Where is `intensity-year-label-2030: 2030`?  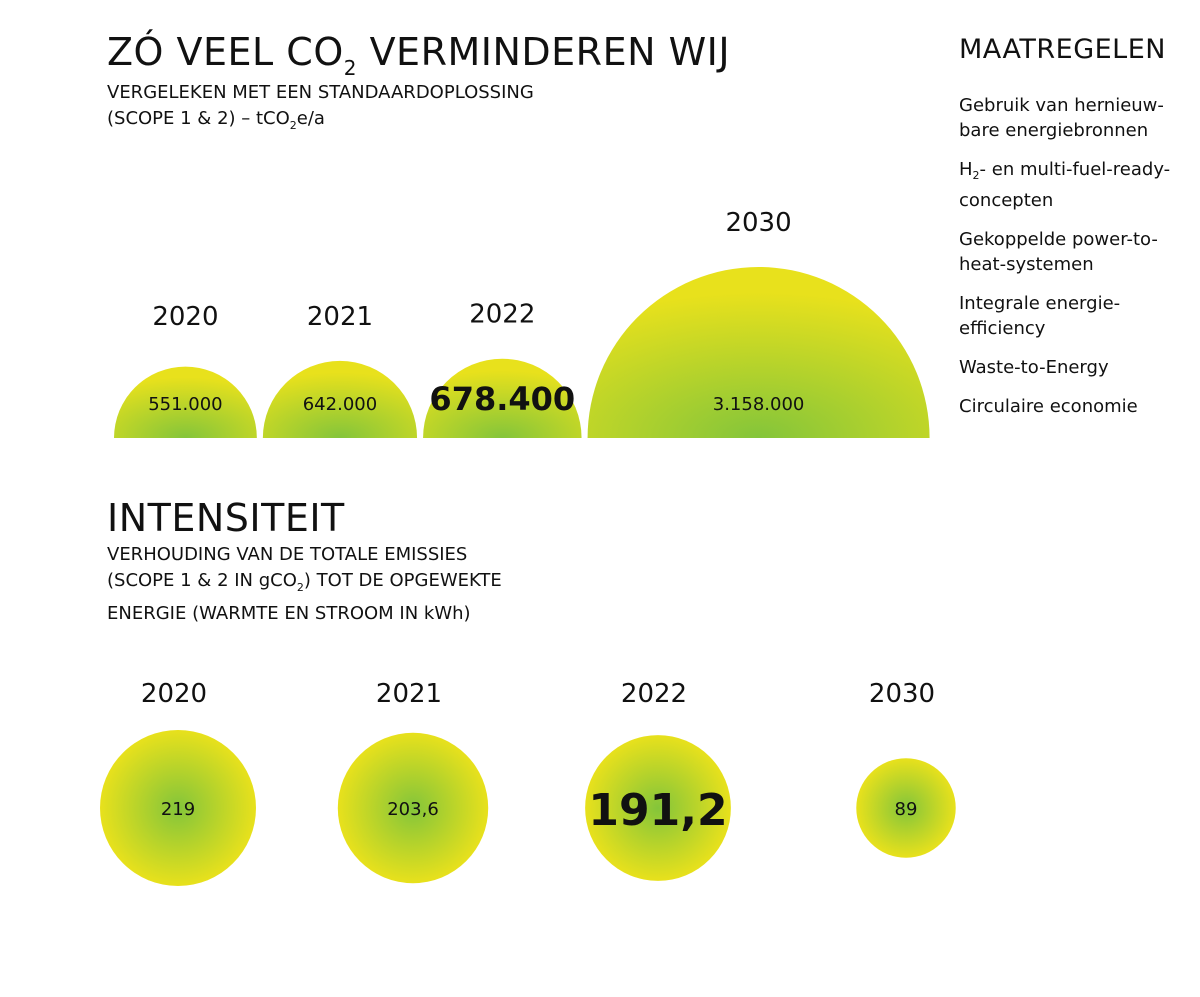 intensity-year-label-2030: 2030 is located at coordinates (902, 694).